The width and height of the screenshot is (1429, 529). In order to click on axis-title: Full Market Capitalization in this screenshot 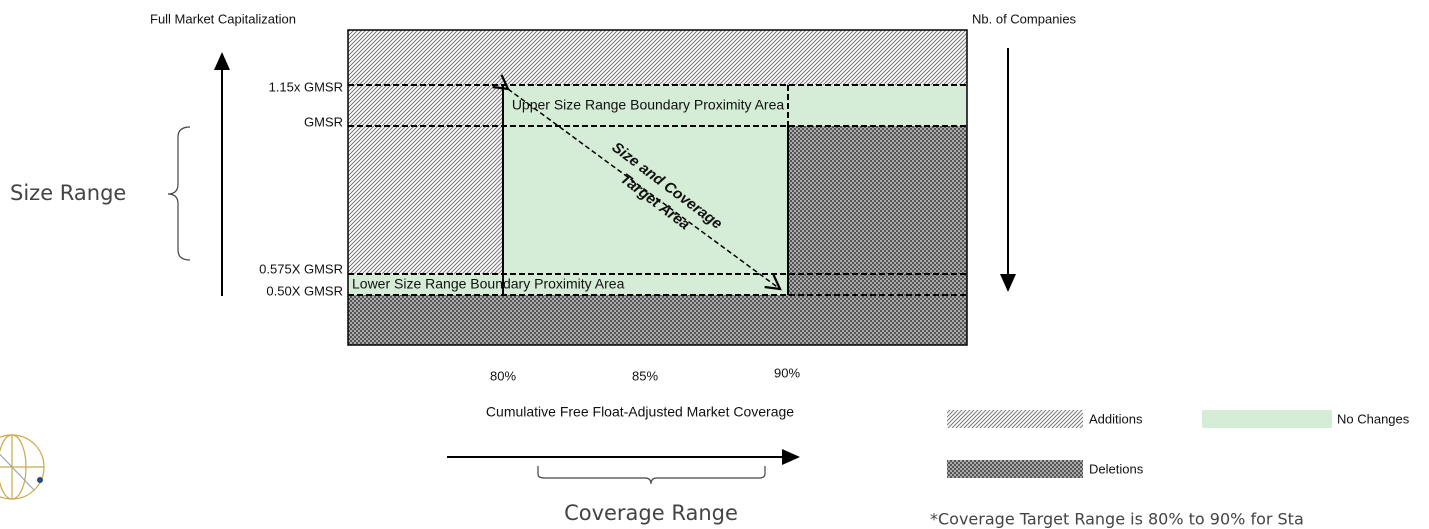, I will do `click(223, 18)`.